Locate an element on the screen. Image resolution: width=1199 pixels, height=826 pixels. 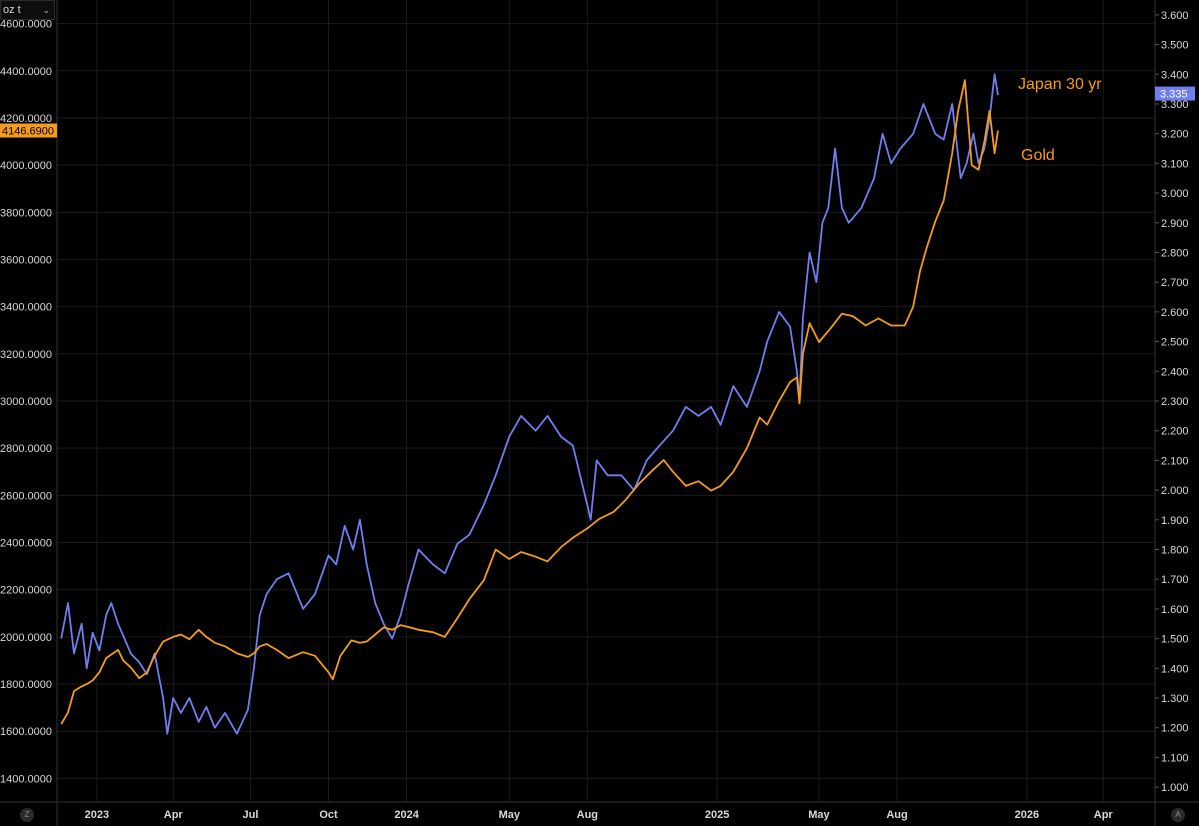
chevron-down-icon: ⌄ is located at coordinates (46, 10).